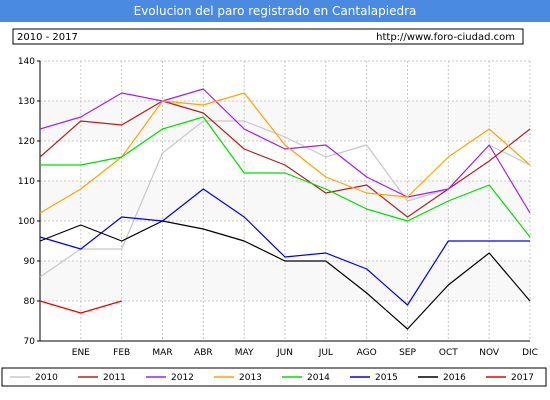 The image size is (550, 400). What do you see at coordinates (203, 353) in the screenshot?
I see `x-tick-label: ABR` at bounding box center [203, 353].